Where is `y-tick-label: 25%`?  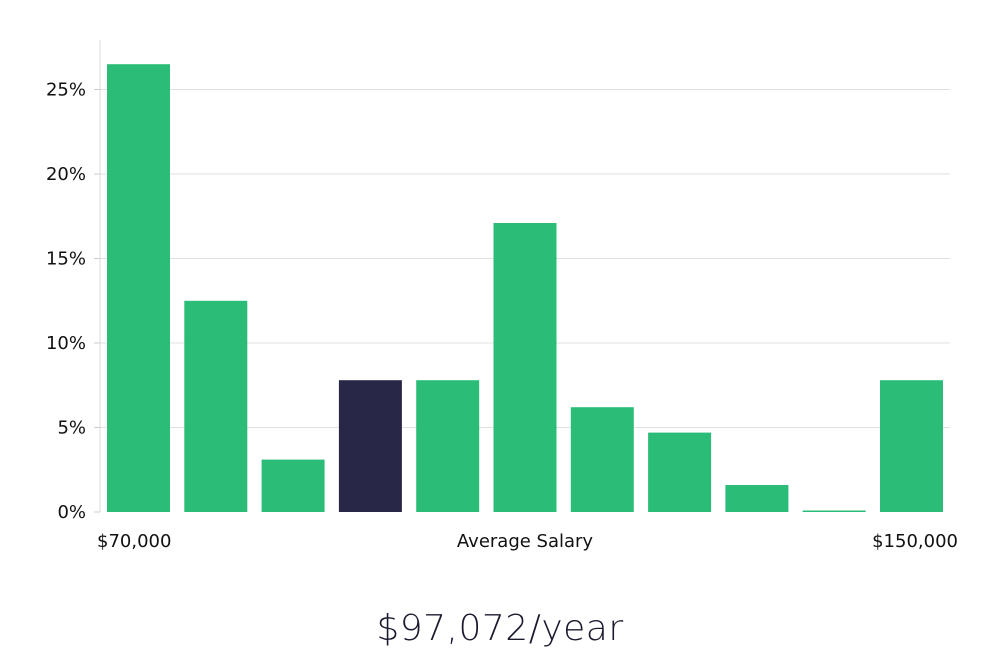 y-tick-label: 25% is located at coordinates (66, 90).